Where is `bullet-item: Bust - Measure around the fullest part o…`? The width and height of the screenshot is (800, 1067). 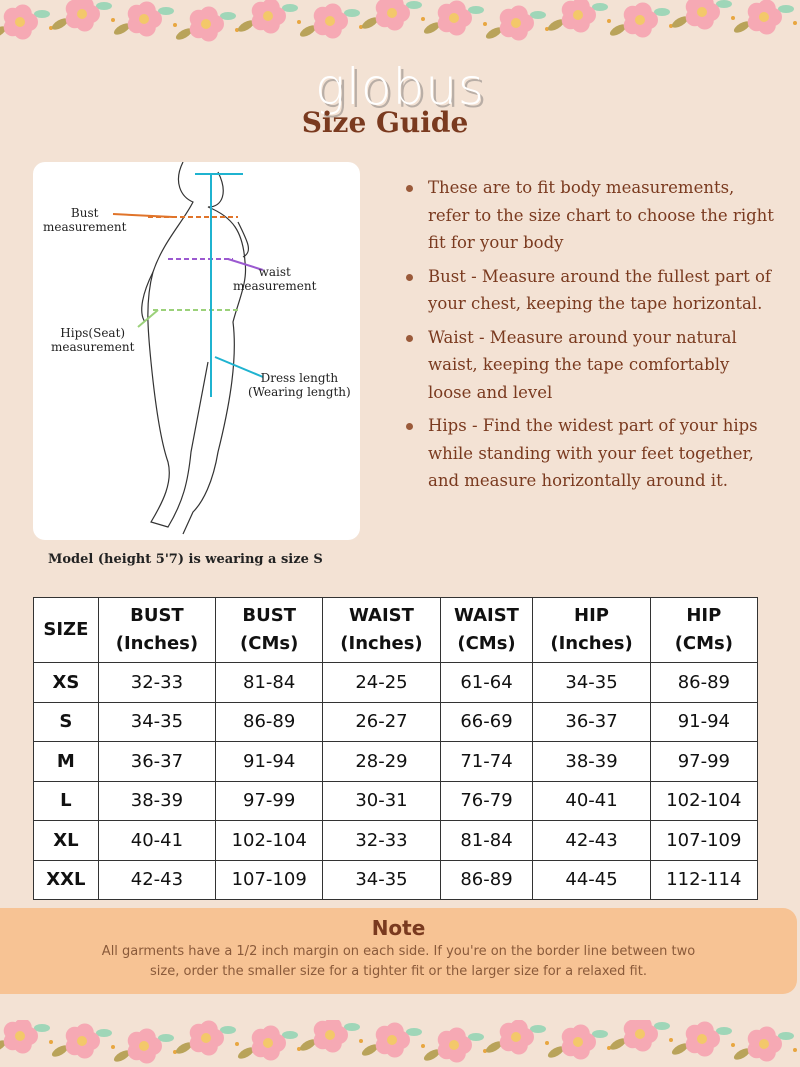 bullet-item: Bust - Measure around the fullest part o… is located at coordinates (589, 290).